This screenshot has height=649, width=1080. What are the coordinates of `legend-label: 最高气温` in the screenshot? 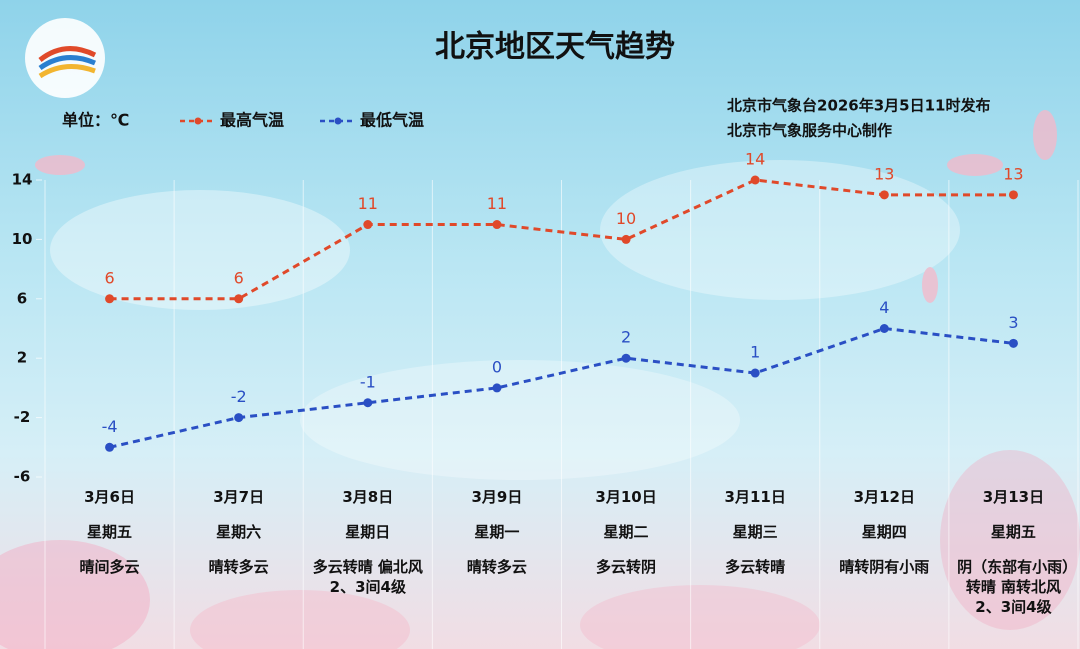 It's located at (252, 120).